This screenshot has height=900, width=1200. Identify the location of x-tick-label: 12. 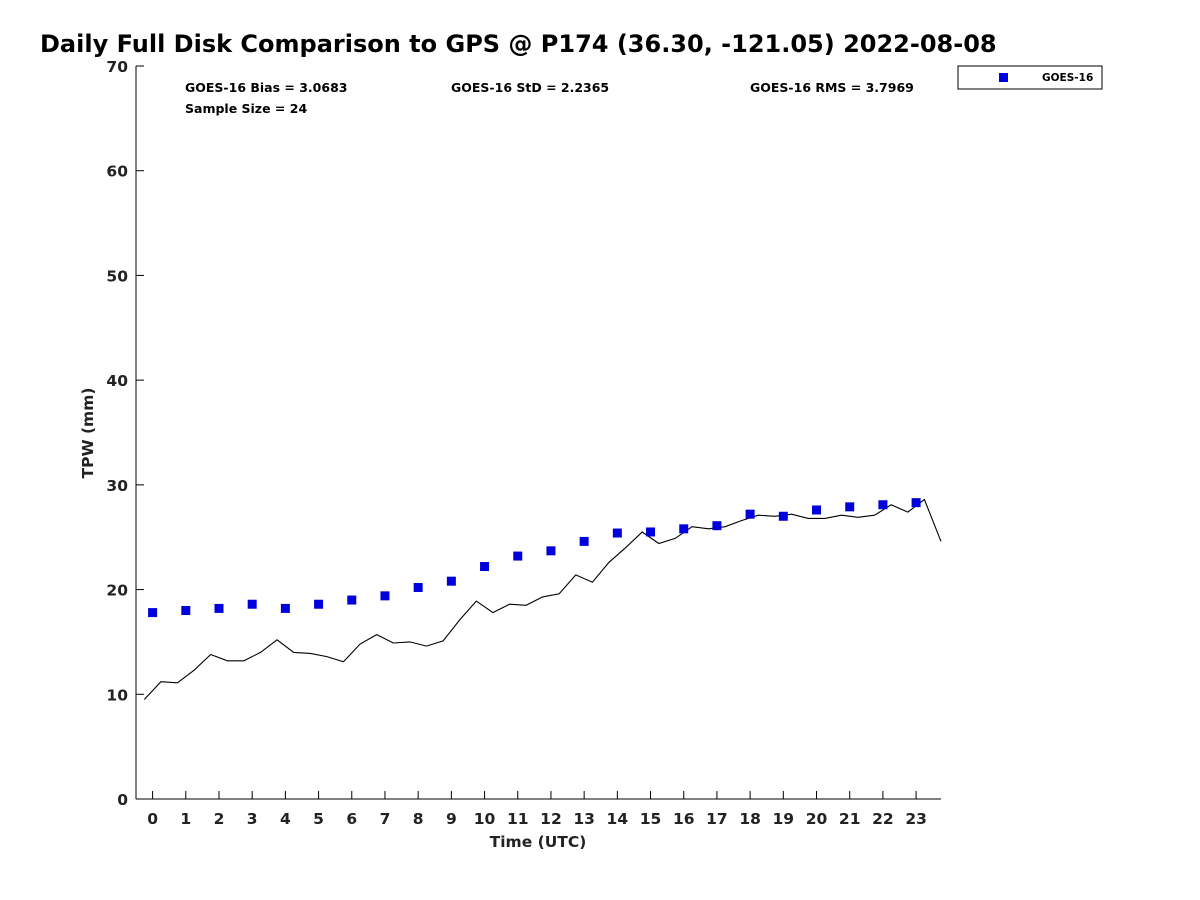
(551, 819).